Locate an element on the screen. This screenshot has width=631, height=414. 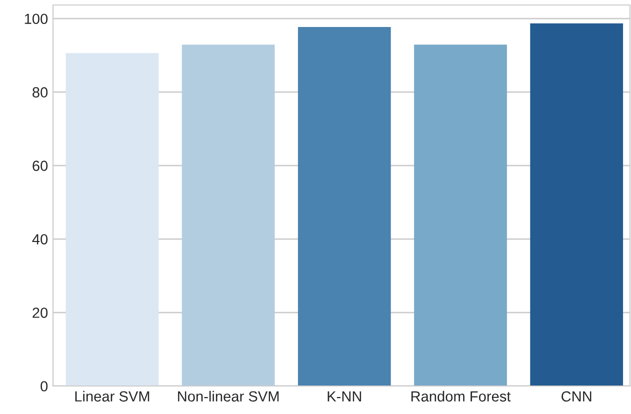
x-tick-label: Linear SVM is located at coordinates (112, 396).